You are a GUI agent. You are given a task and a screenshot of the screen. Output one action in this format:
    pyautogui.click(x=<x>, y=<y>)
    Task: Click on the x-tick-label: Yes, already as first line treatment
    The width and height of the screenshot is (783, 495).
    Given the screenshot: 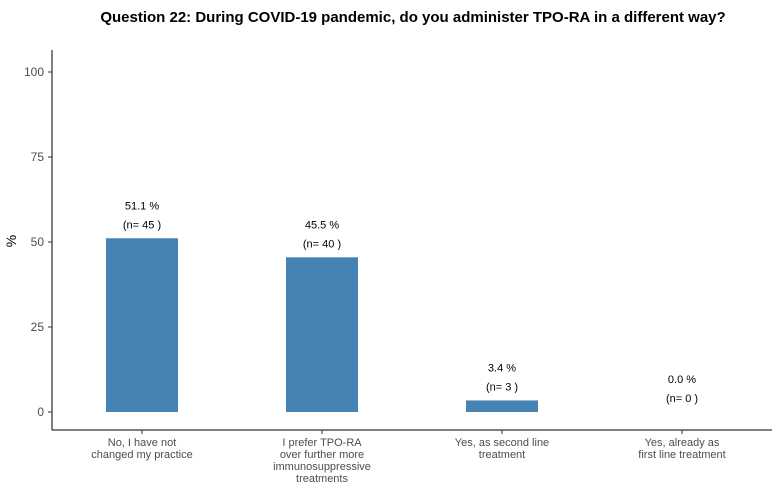 What is the action you would take?
    pyautogui.click(x=681, y=449)
    